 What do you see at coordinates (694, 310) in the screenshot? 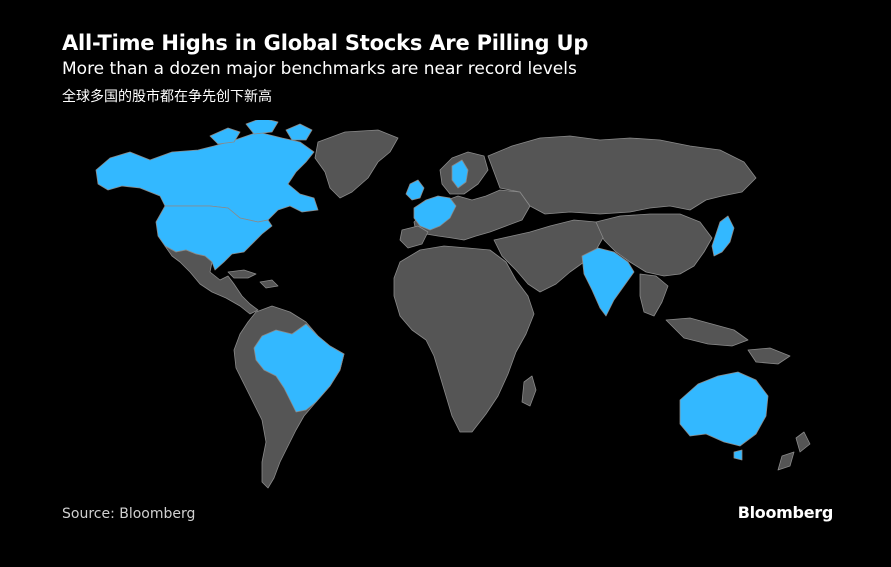
I see `southeast-asia` at bounding box center [694, 310].